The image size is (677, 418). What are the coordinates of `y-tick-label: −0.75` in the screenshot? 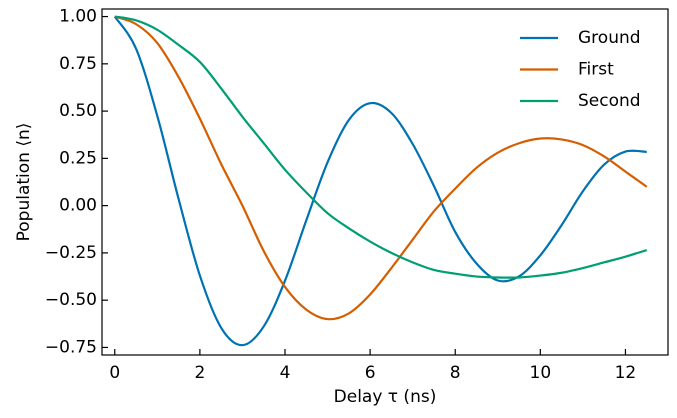 It's located at (71, 347).